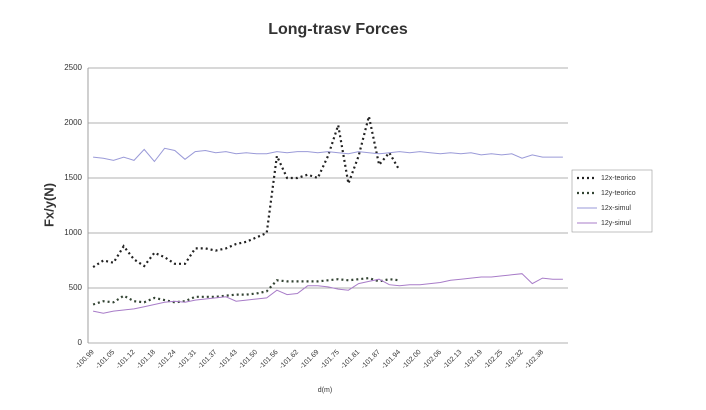 This screenshot has width=706, height=410. Describe the element at coordinates (412, 360) in the screenshot. I see `x-tick-label: -102.00` at that location.